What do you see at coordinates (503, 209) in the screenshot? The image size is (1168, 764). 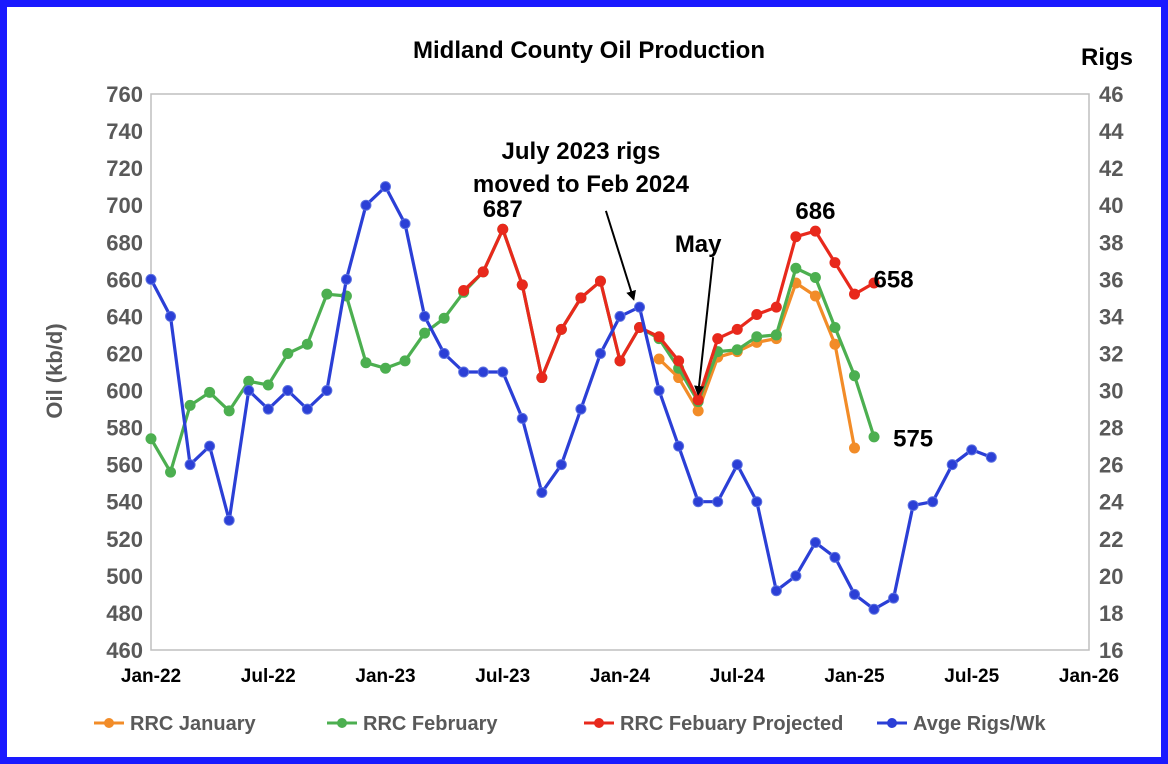 I see `annotation-label: 687` at bounding box center [503, 209].